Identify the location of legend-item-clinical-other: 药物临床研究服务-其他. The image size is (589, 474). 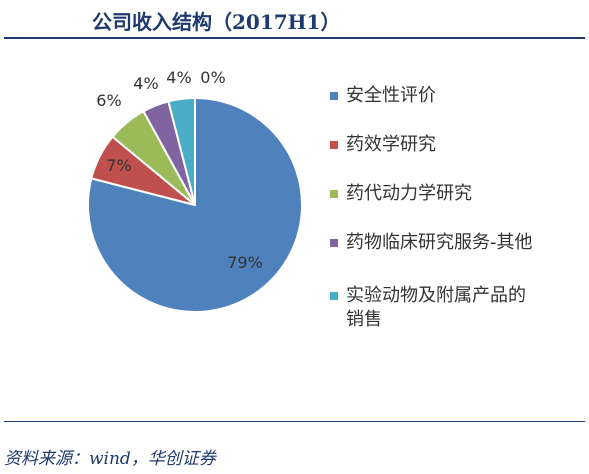
(433, 243).